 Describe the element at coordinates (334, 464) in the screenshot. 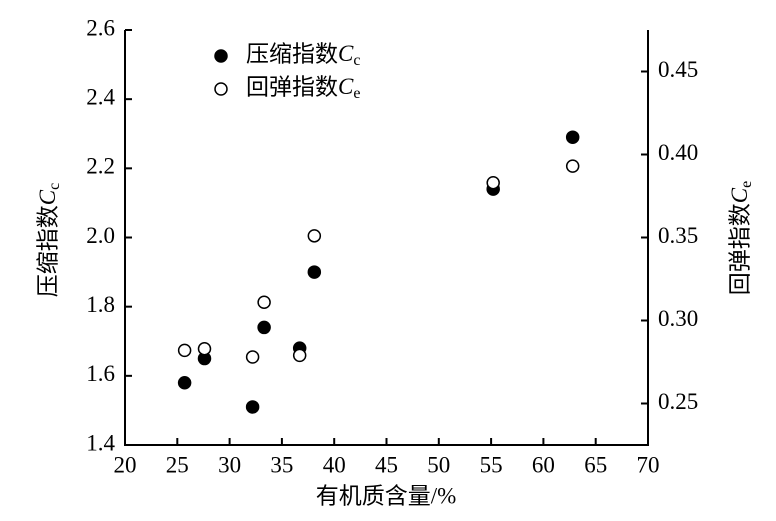

I see `x-tick-label: 40` at that location.